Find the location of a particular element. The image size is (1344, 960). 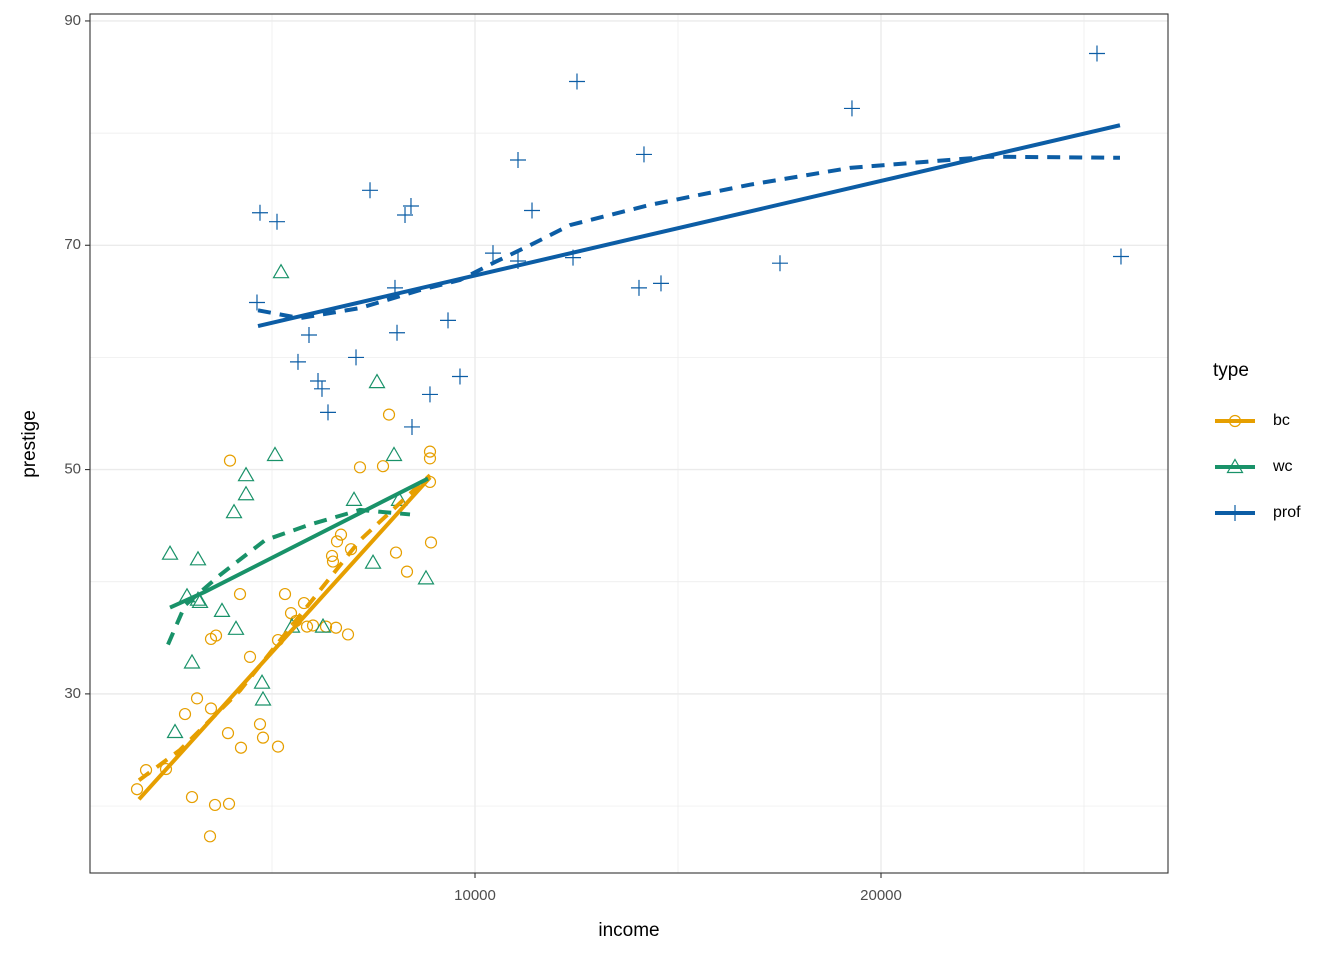

legend-title: type is located at coordinates (1231, 370).